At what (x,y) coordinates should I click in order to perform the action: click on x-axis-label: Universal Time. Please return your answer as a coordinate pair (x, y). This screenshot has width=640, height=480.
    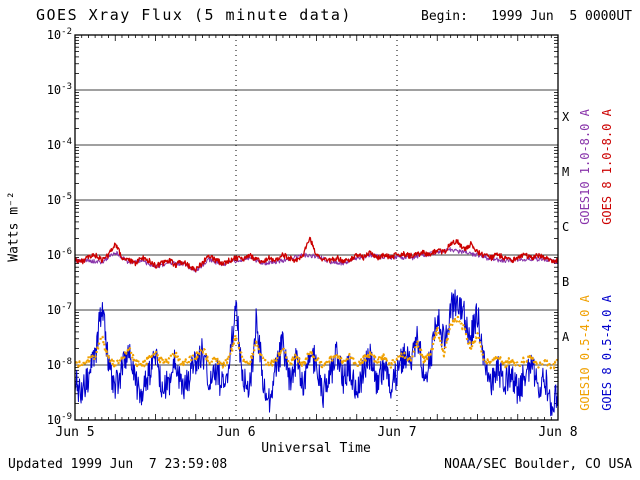
    Looking at the image, I should click on (316, 448).